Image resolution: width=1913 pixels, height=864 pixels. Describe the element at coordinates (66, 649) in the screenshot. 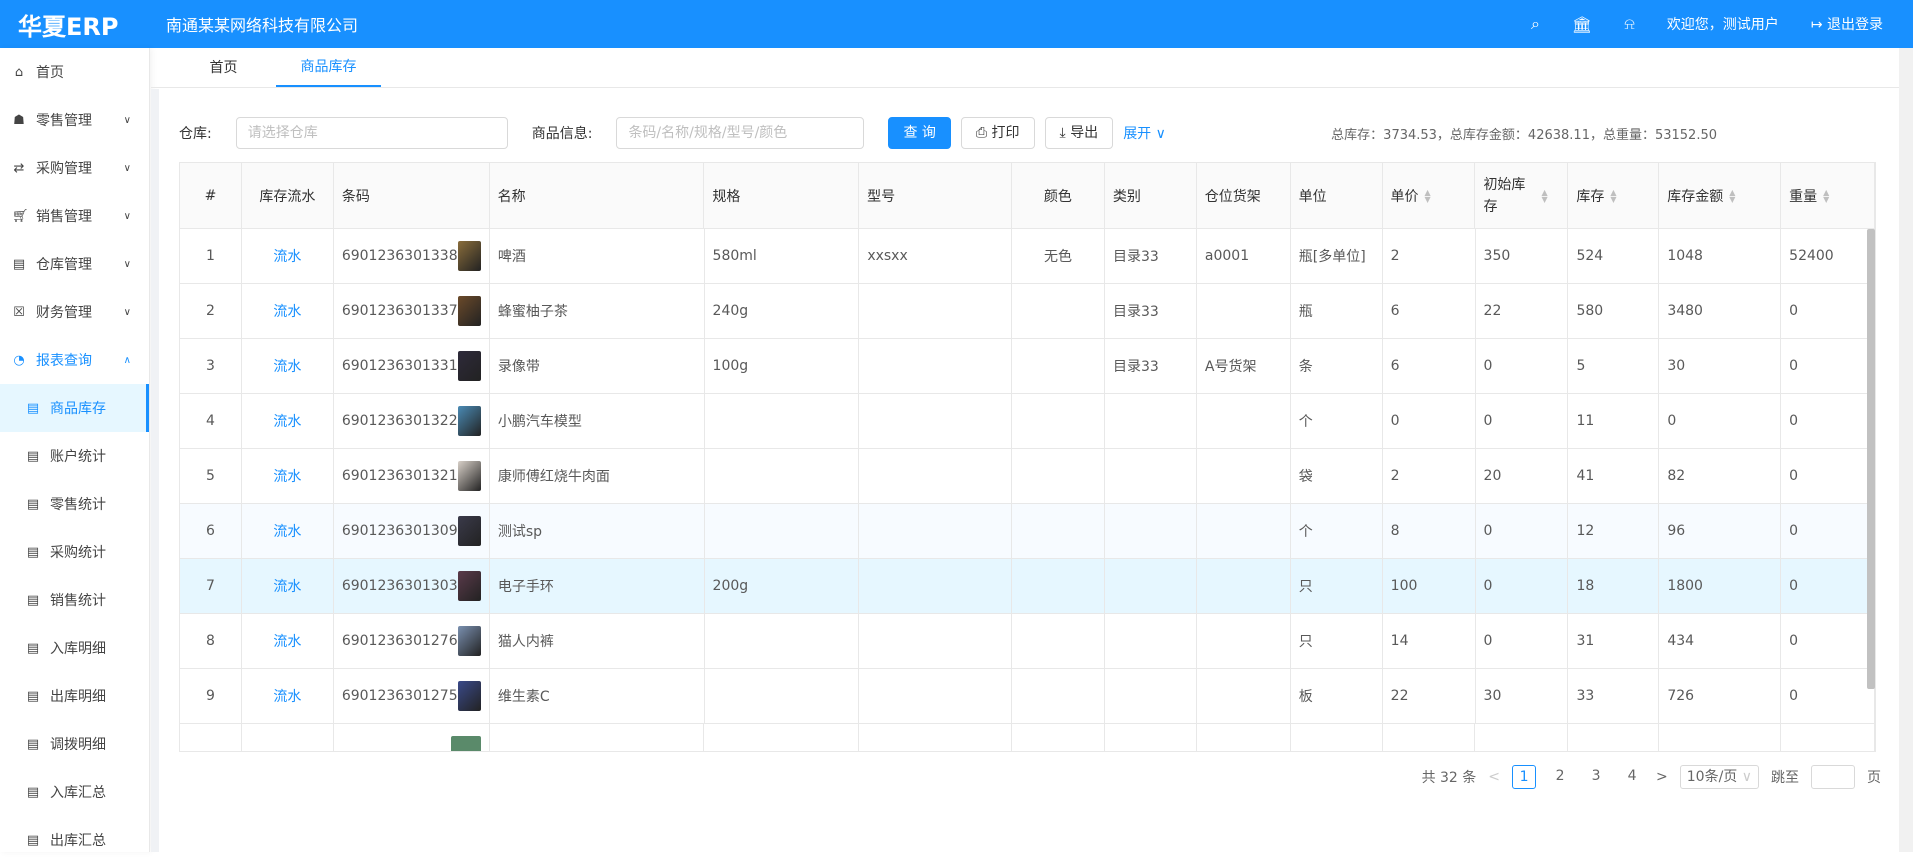

I see `sidebar-subitem-5: ▤ 入库明细` at that location.